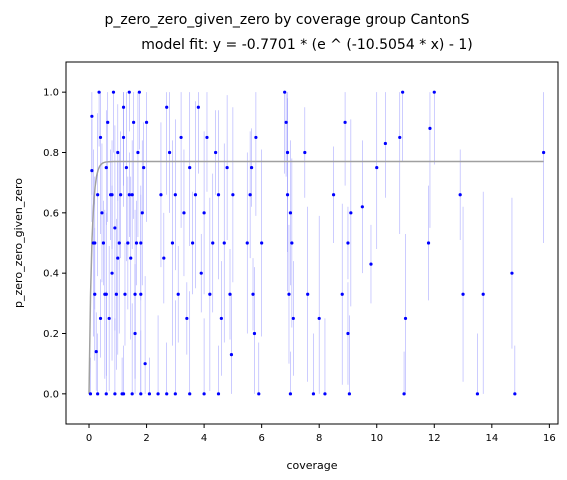  What do you see at coordinates (376, 438) in the screenshot?
I see `x-tick-label: 10` at bounding box center [376, 438].